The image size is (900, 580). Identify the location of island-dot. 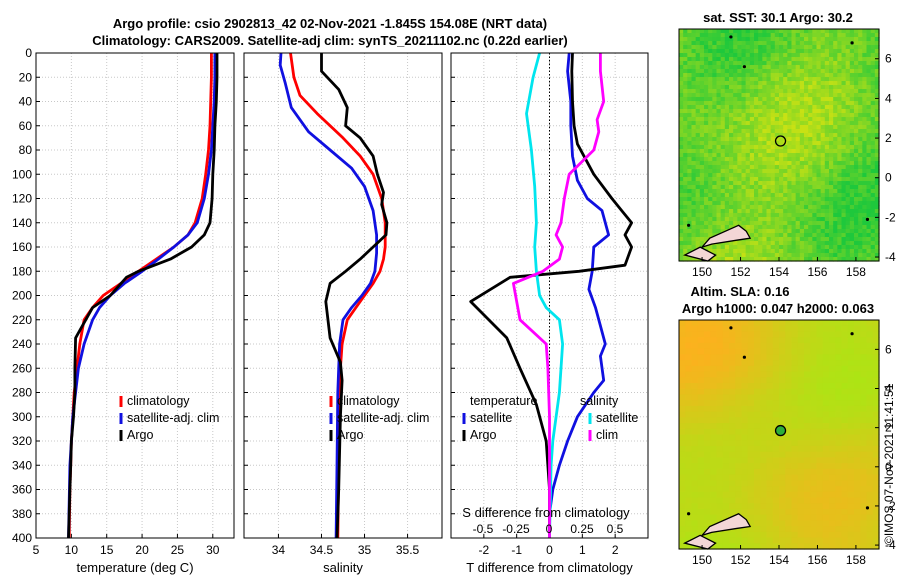
(731, 328).